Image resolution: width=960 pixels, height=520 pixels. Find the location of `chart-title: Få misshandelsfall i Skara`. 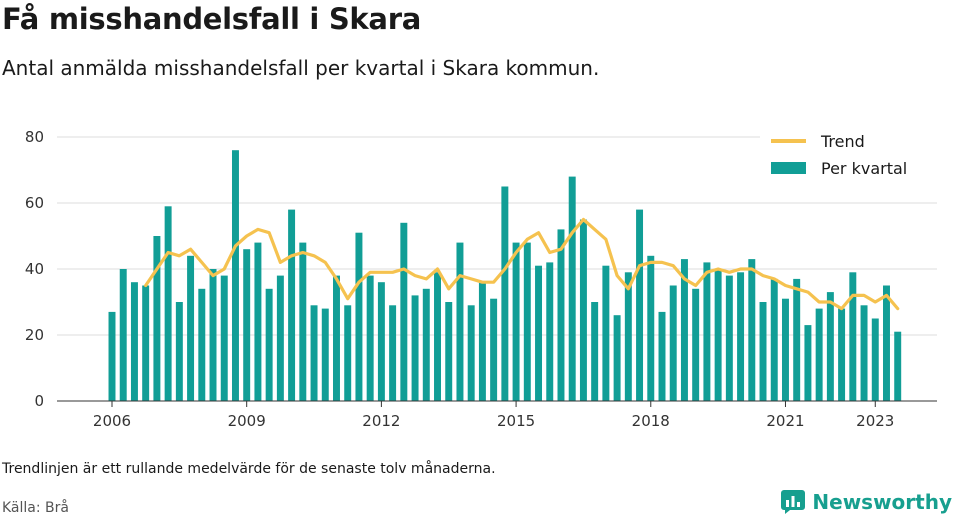

chart-title: Få misshandelsfall i Skara is located at coordinates (211, 19).